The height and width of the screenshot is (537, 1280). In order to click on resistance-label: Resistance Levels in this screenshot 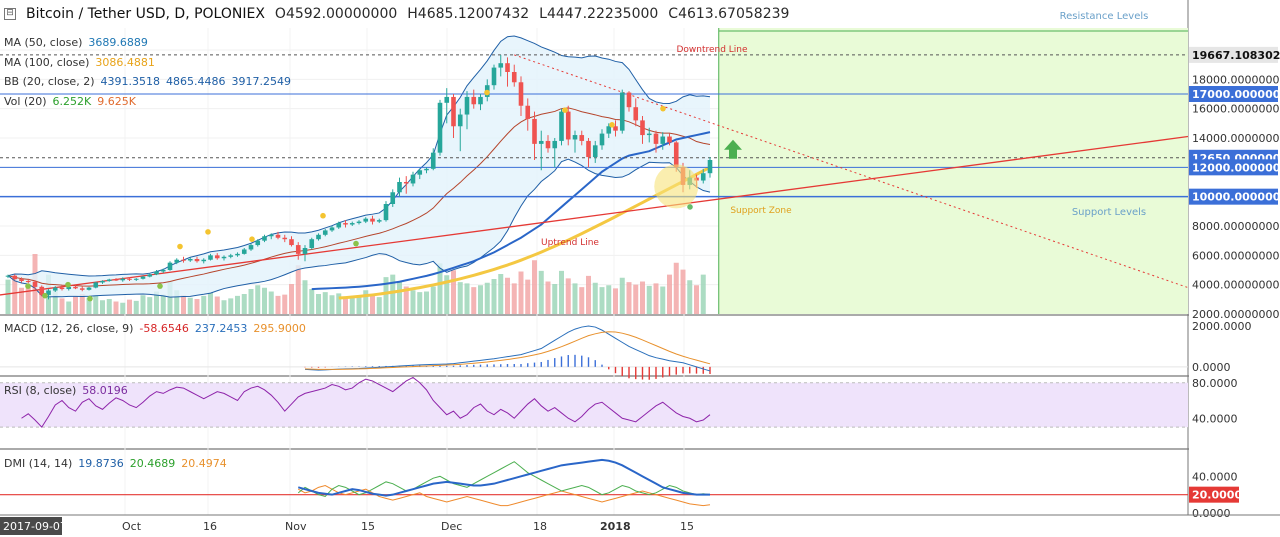, I will do `click(1104, 16)`.